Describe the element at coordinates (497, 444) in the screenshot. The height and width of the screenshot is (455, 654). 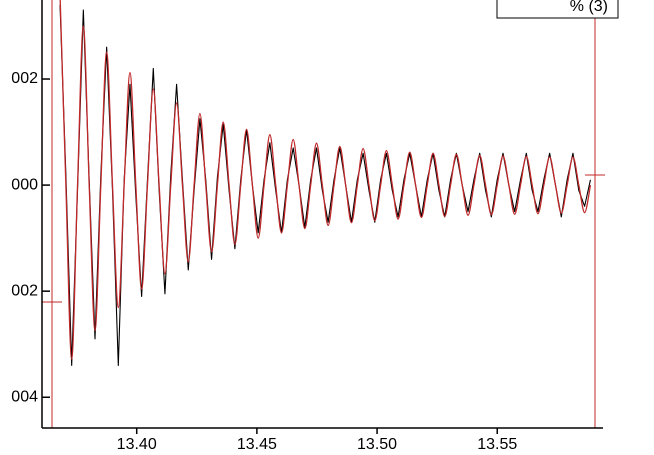
I see `x-tick-label: 13.55` at that location.